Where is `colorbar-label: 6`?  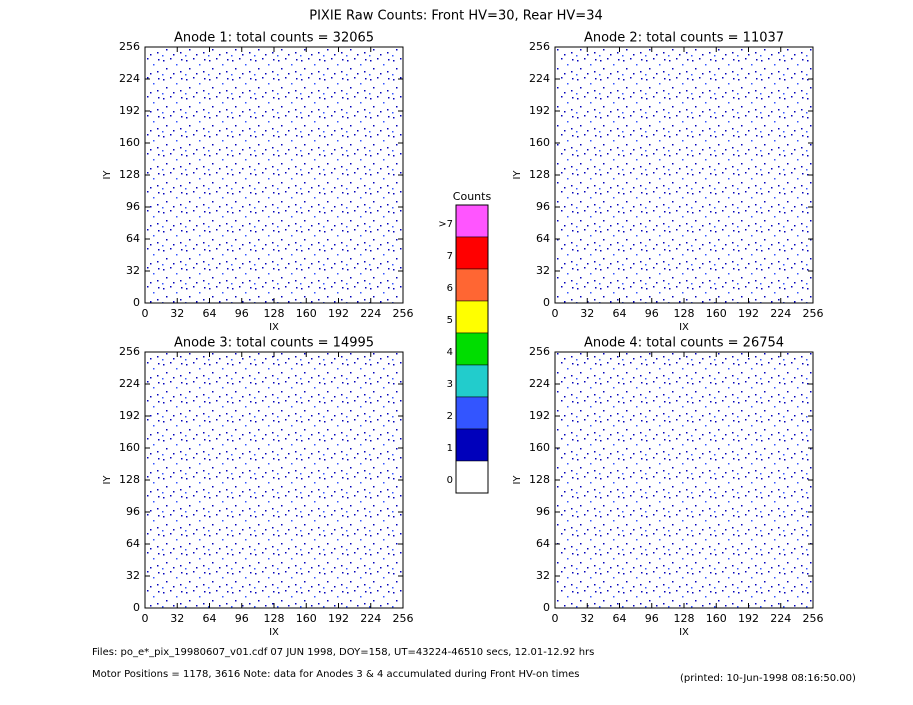 colorbar-label: 6 is located at coordinates (450, 288).